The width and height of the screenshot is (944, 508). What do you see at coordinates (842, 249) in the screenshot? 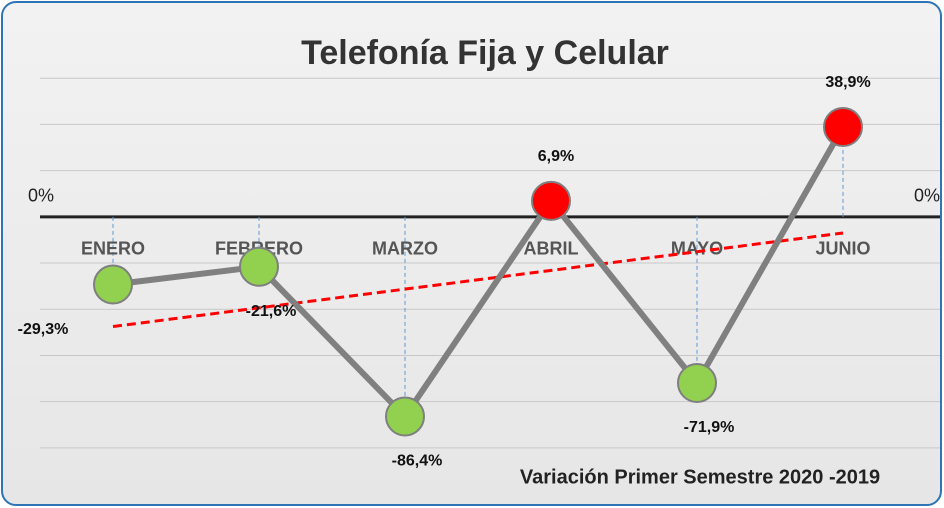
I see `x-tick-label: JUNIO` at bounding box center [842, 249].